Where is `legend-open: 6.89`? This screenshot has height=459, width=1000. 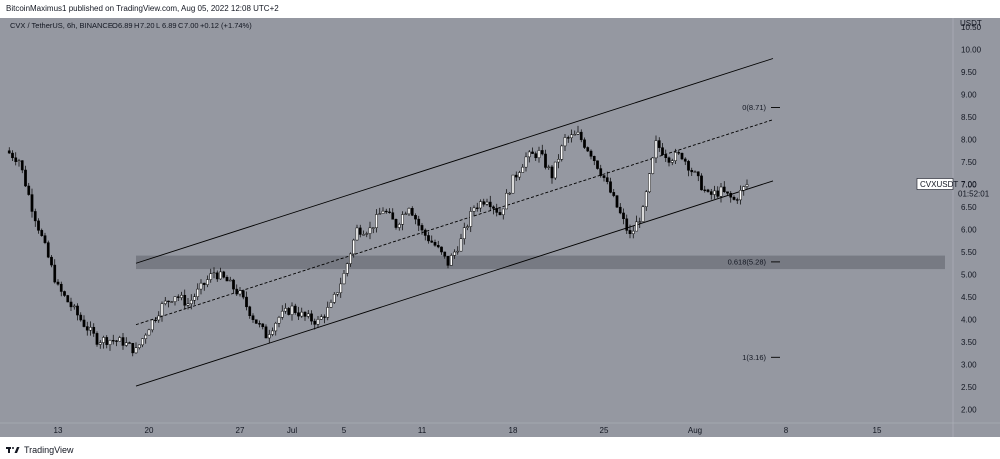 legend-open: 6.89 is located at coordinates (125, 25).